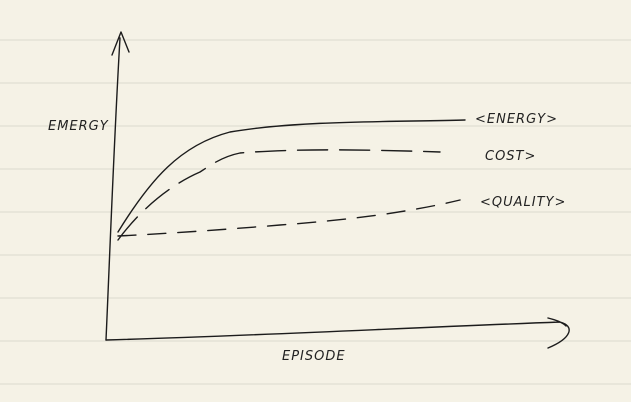  What do you see at coordinates (510, 156) in the screenshot?
I see `curve-label: COST>` at bounding box center [510, 156].